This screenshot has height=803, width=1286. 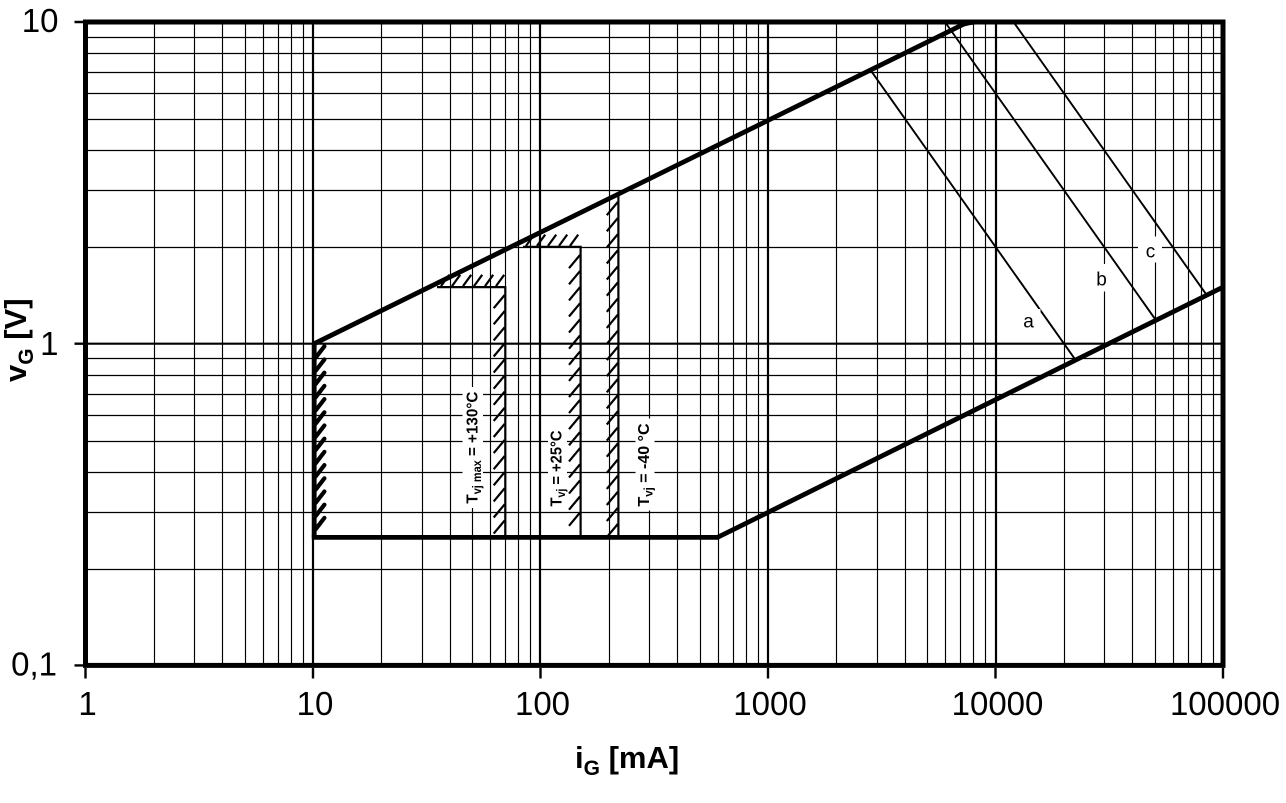 What do you see at coordinates (19, 340) in the screenshot?
I see `svg-text: vG [V]` at bounding box center [19, 340].